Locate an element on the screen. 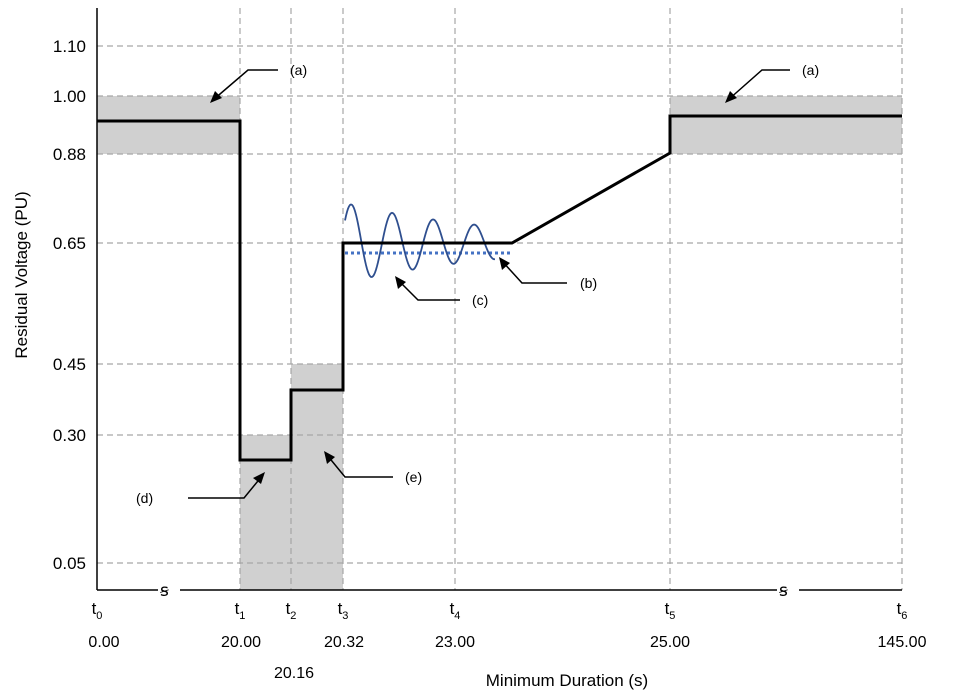  arrow-d is located at coordinates (259, 478).